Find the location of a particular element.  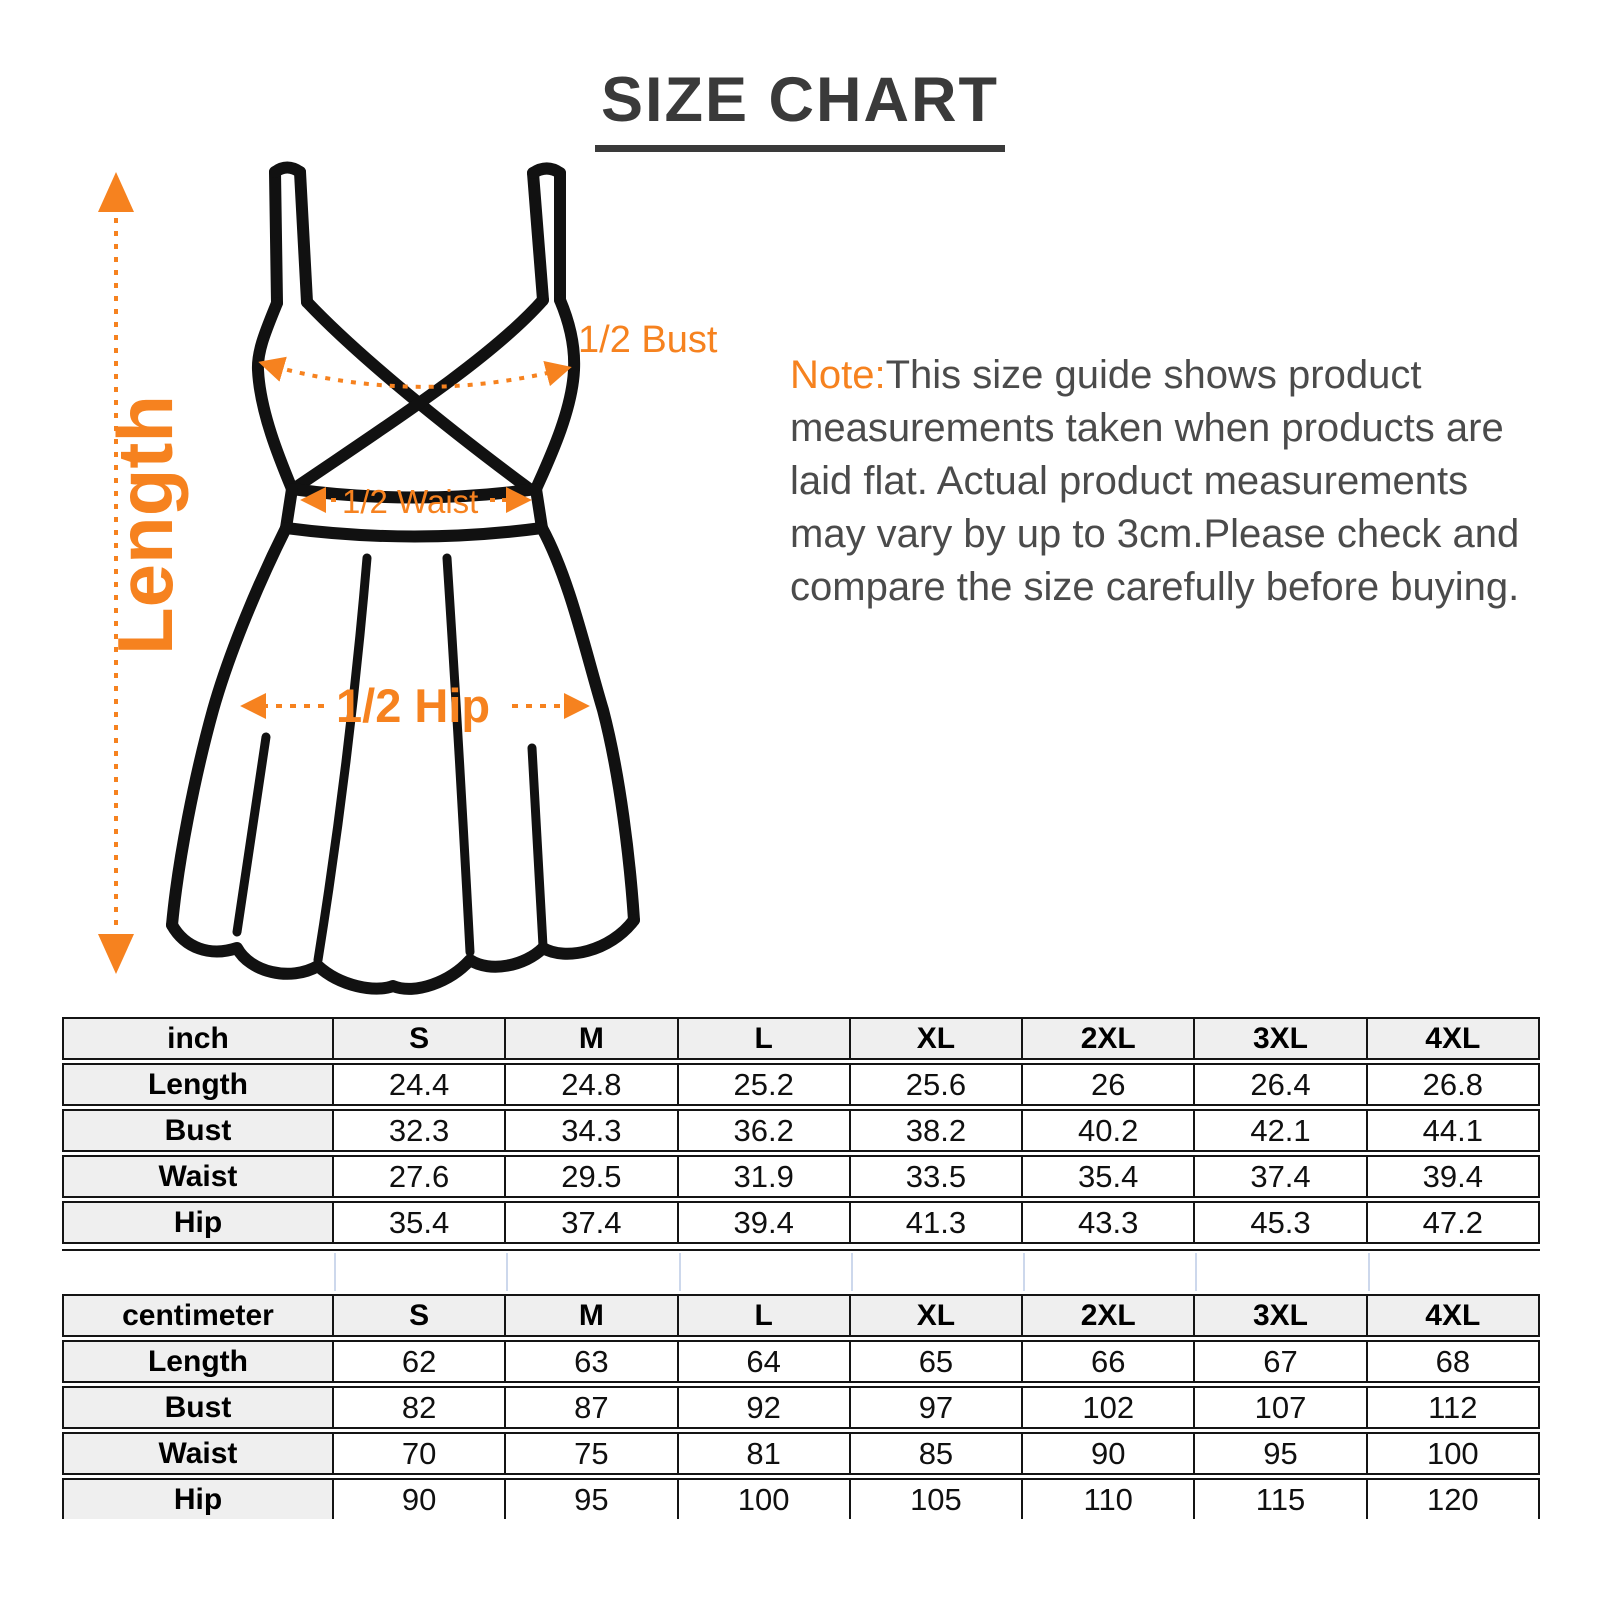

table-cell: 25.2 is located at coordinates (764, 1084).